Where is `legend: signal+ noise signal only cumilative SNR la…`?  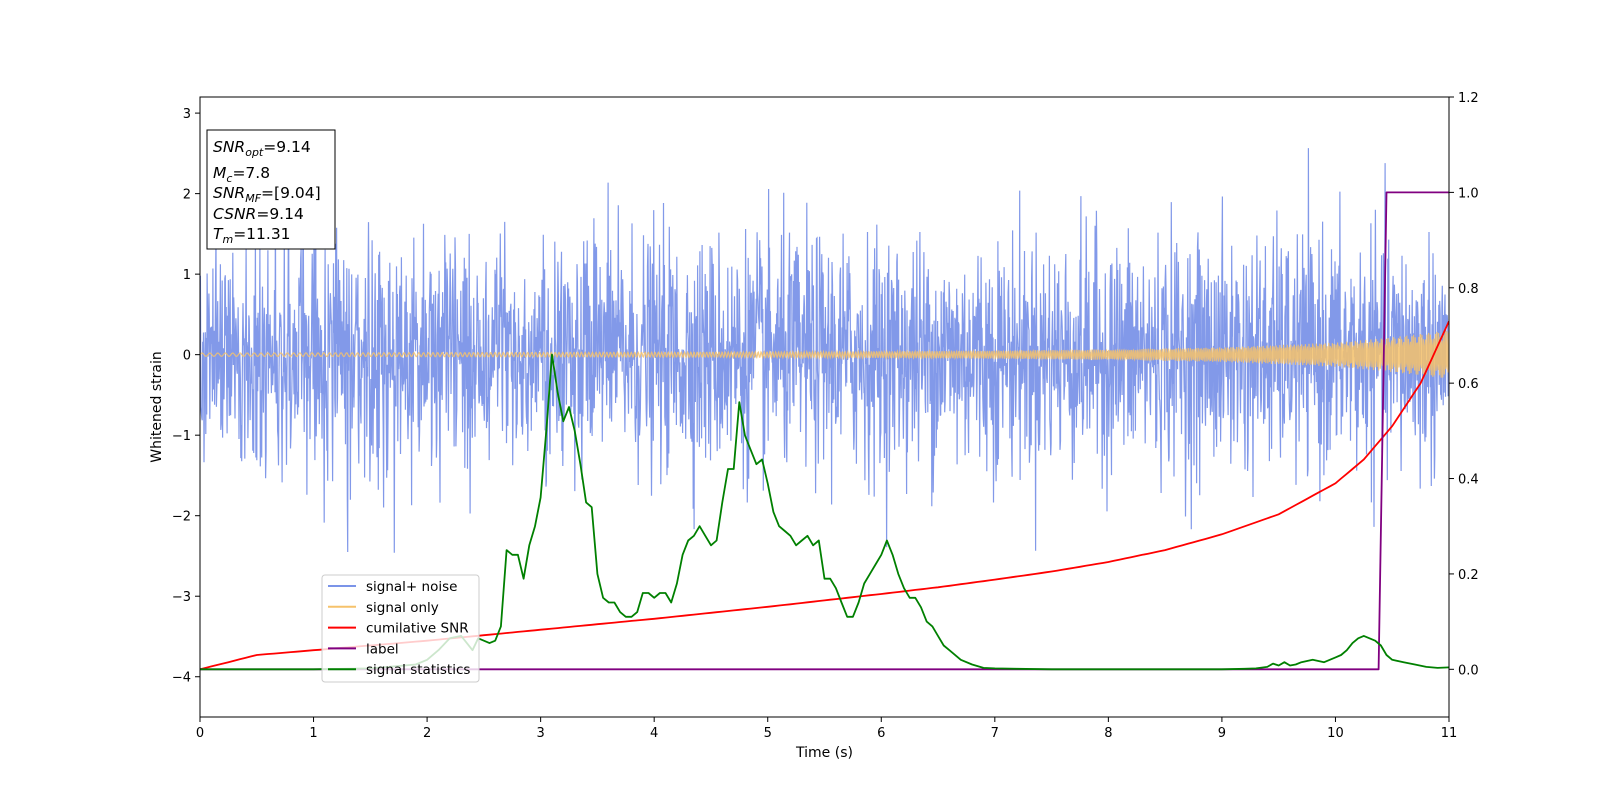
legend: signal+ noise signal only cumilative SNR la… is located at coordinates (400, 628).